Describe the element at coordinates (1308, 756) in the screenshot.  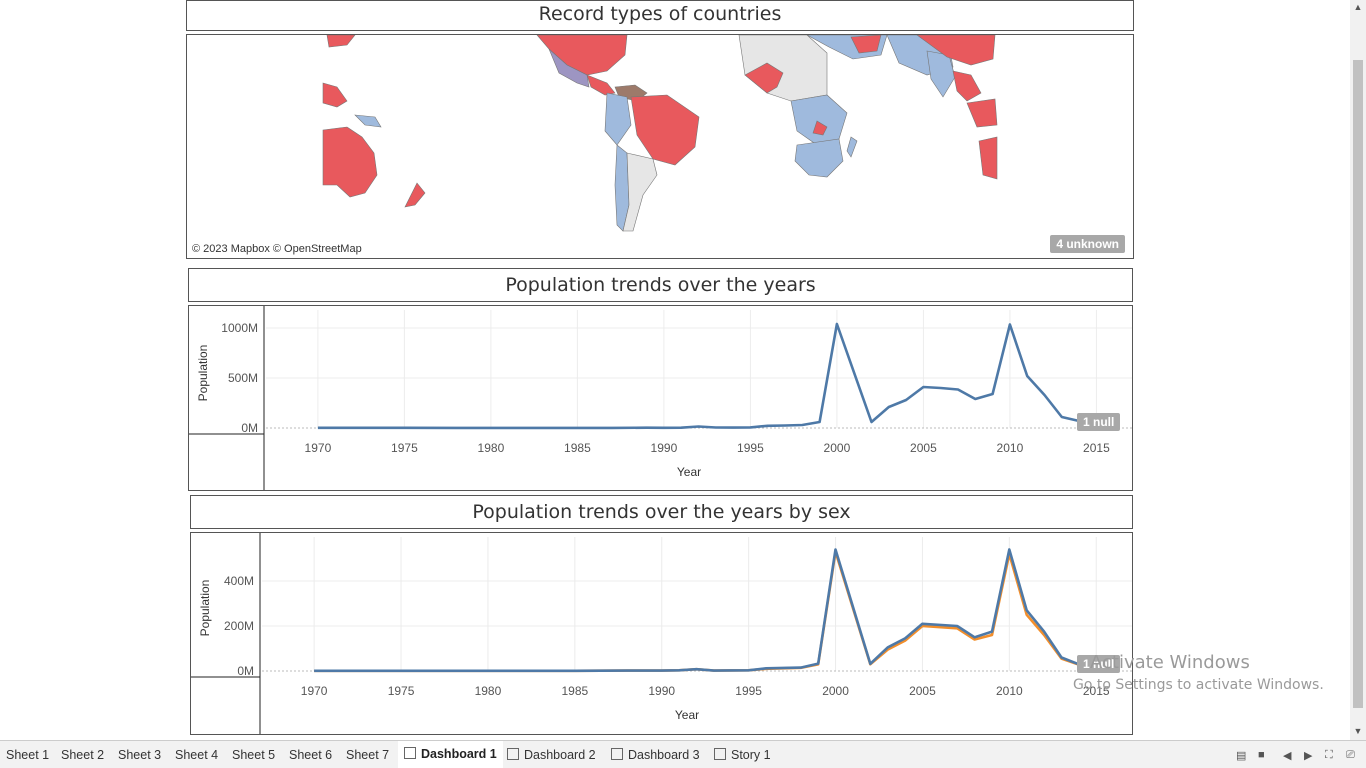
I see `next-sheet-icon: ▶` at that location.